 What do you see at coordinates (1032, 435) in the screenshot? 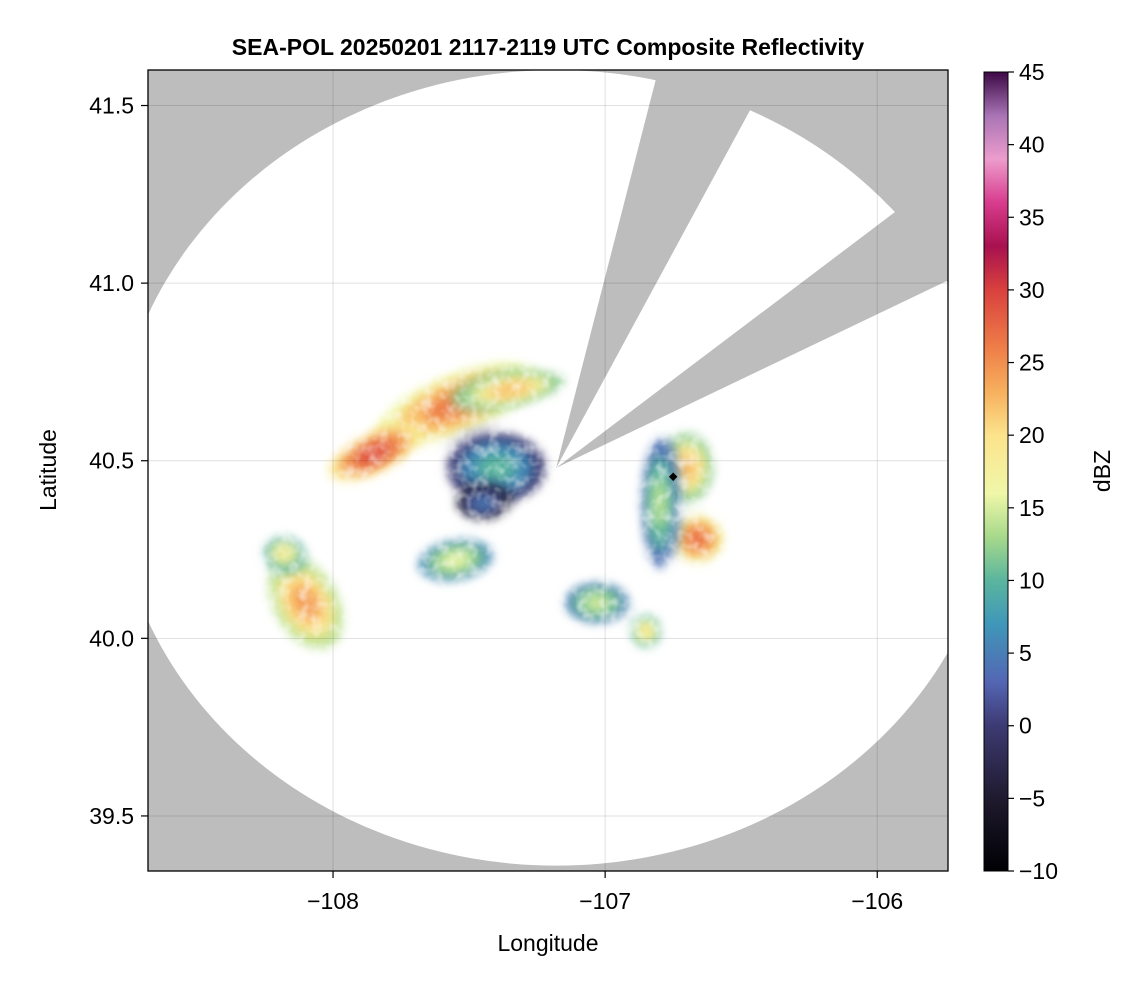
I see `colorbar-tick-label: 20` at bounding box center [1032, 435].